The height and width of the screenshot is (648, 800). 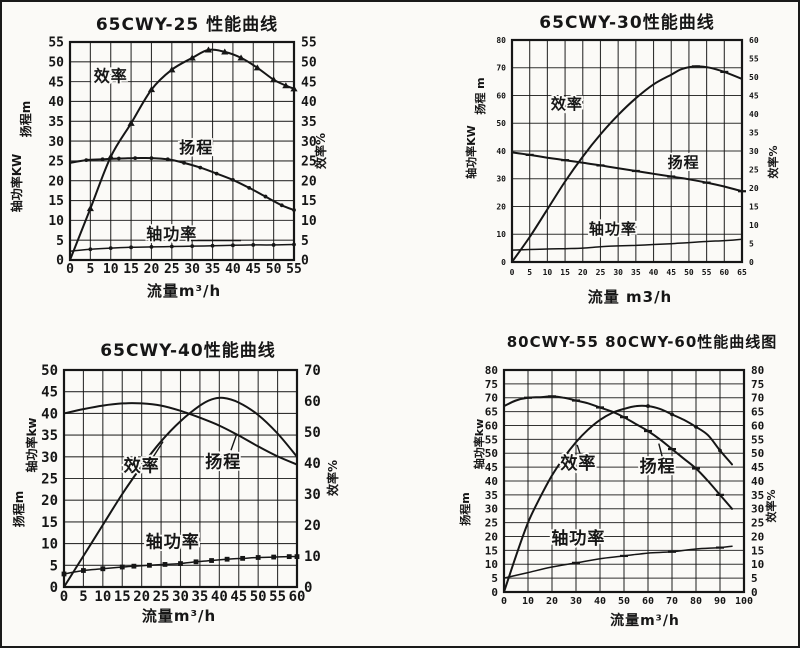 I want to click on head-curve, so click(x=182, y=184).